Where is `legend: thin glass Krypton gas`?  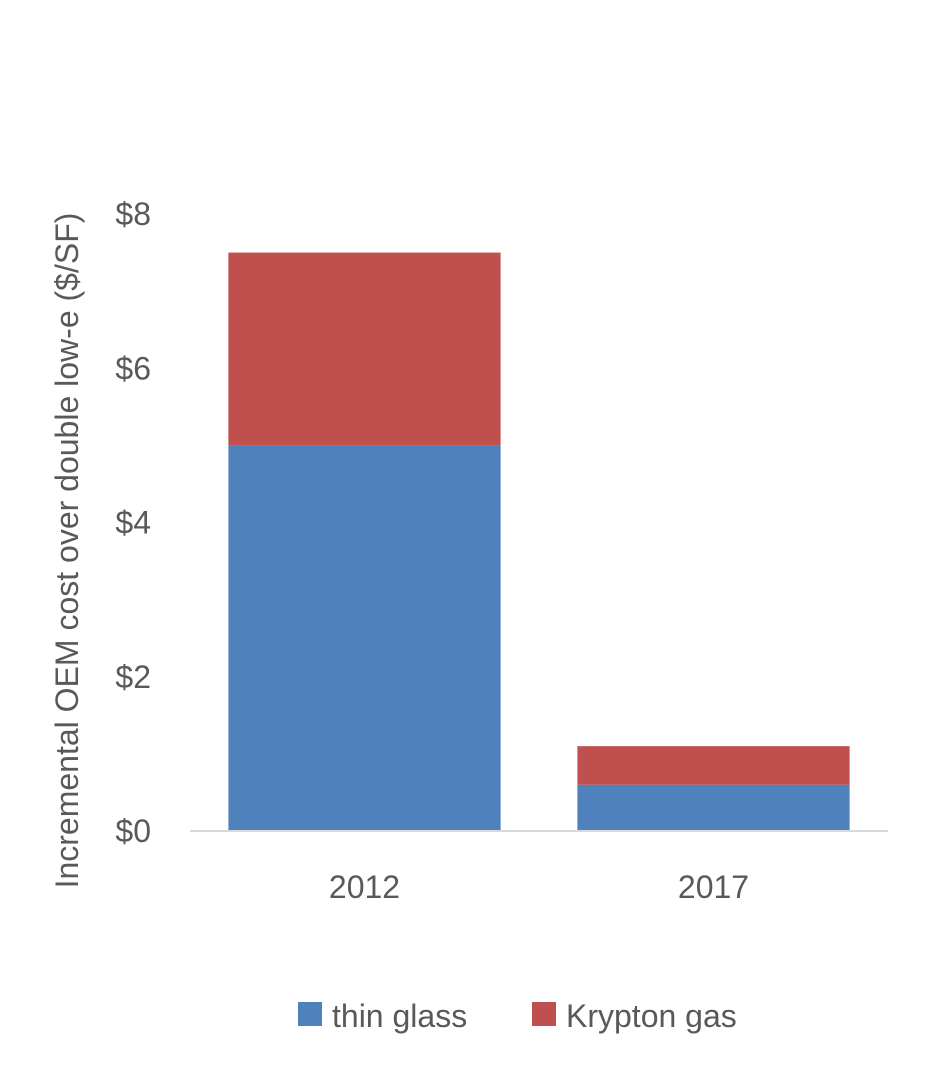
legend: thin glass Krypton gas is located at coordinates (517, 1016).